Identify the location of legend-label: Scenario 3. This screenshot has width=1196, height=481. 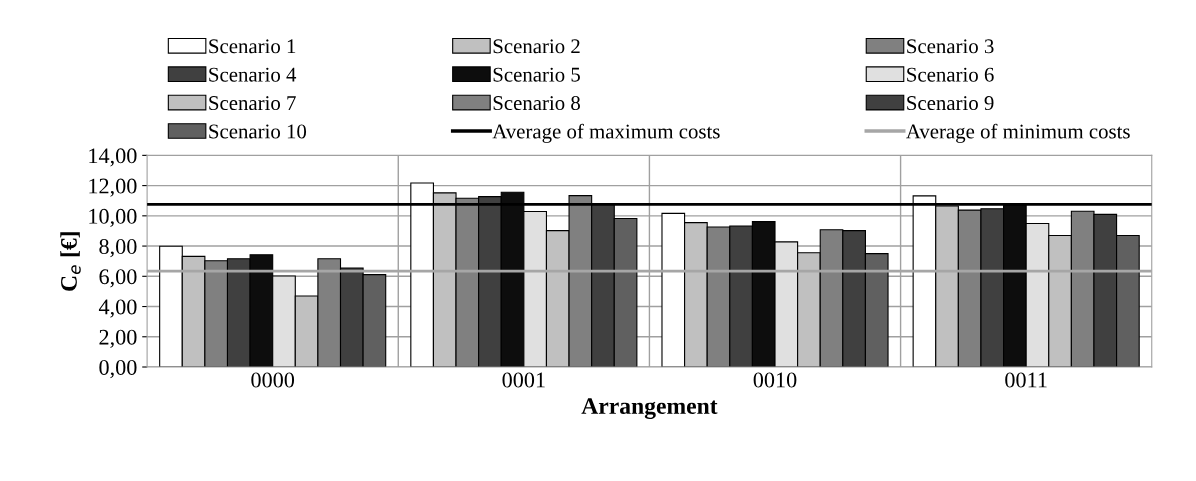
(950, 46).